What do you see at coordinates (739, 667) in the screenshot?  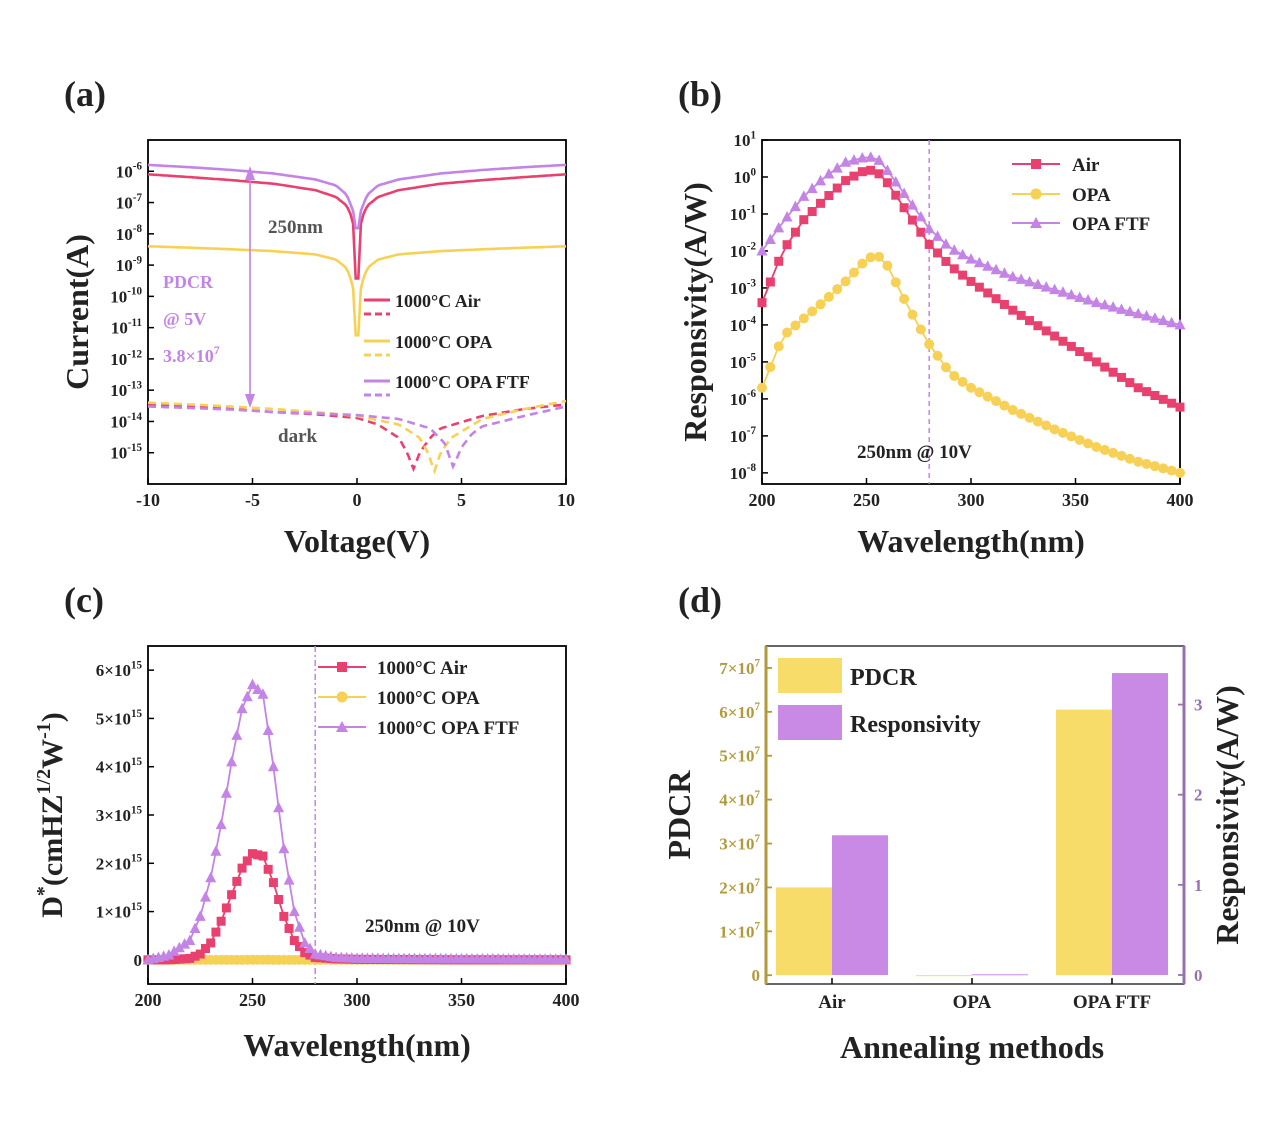 I see `d-ytick-left-label: 7×10⁷` at bounding box center [739, 667].